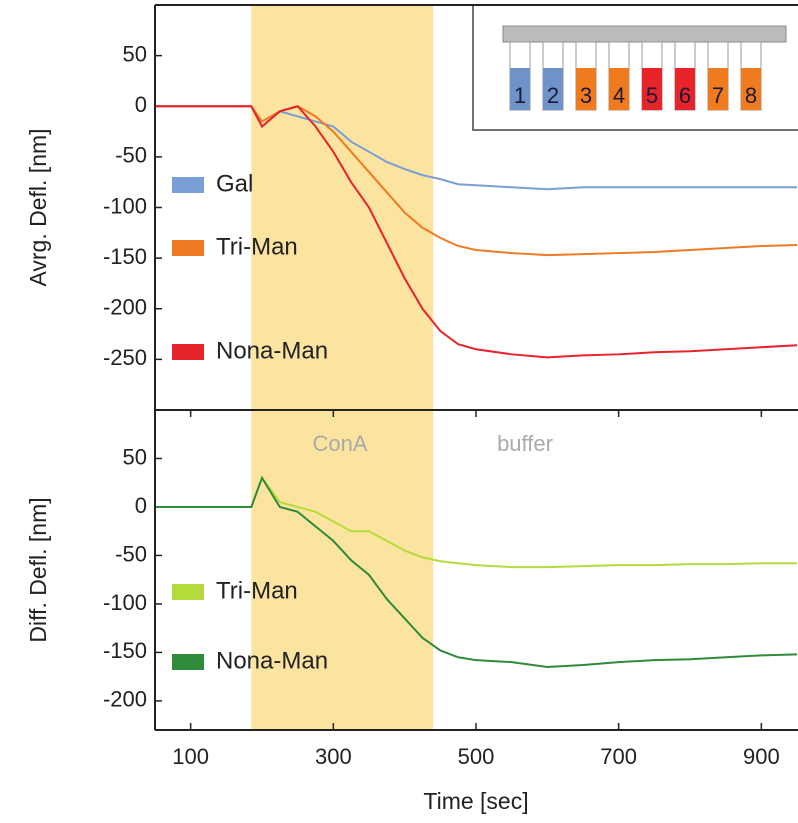 This screenshot has width=798, height=823. I want to click on annotation: buffer, so click(525, 443).